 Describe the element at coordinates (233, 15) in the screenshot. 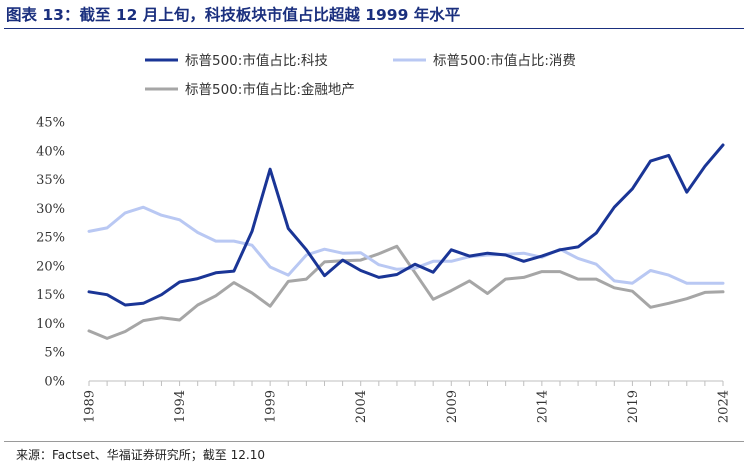

I see `chart-title: 图表 13：截至 12 月上旬，科技板块市值占比超越 1999 年水平` at that location.